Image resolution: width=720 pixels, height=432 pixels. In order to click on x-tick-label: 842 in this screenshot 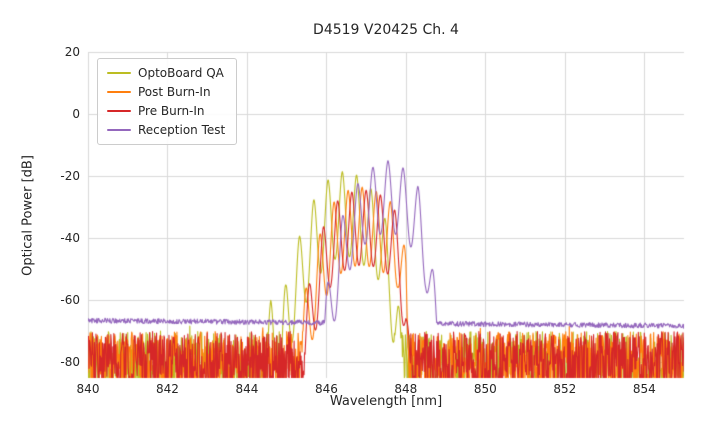, I will do `click(167, 389)`.